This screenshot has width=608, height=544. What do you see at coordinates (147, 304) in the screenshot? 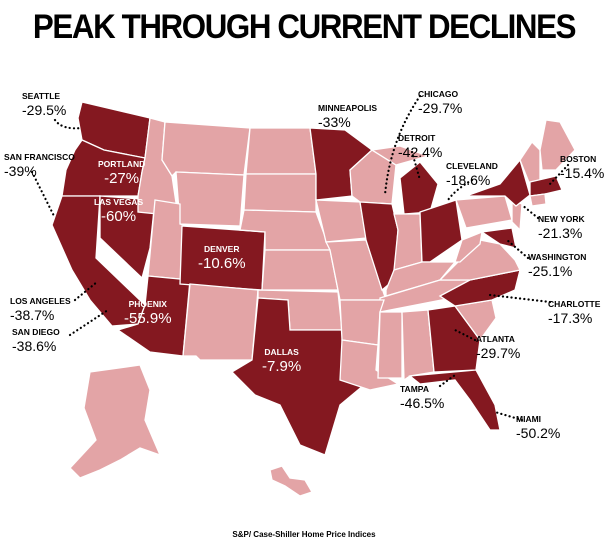
I see `city-name: PHOENIX` at bounding box center [147, 304].